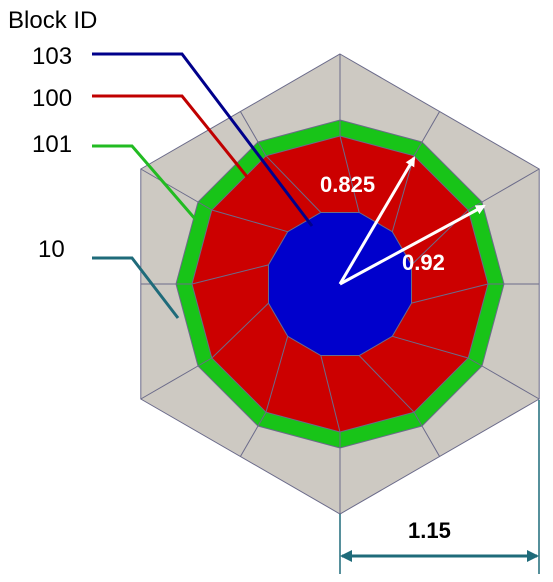  I want to click on legend-label-101: 101, so click(52, 144).